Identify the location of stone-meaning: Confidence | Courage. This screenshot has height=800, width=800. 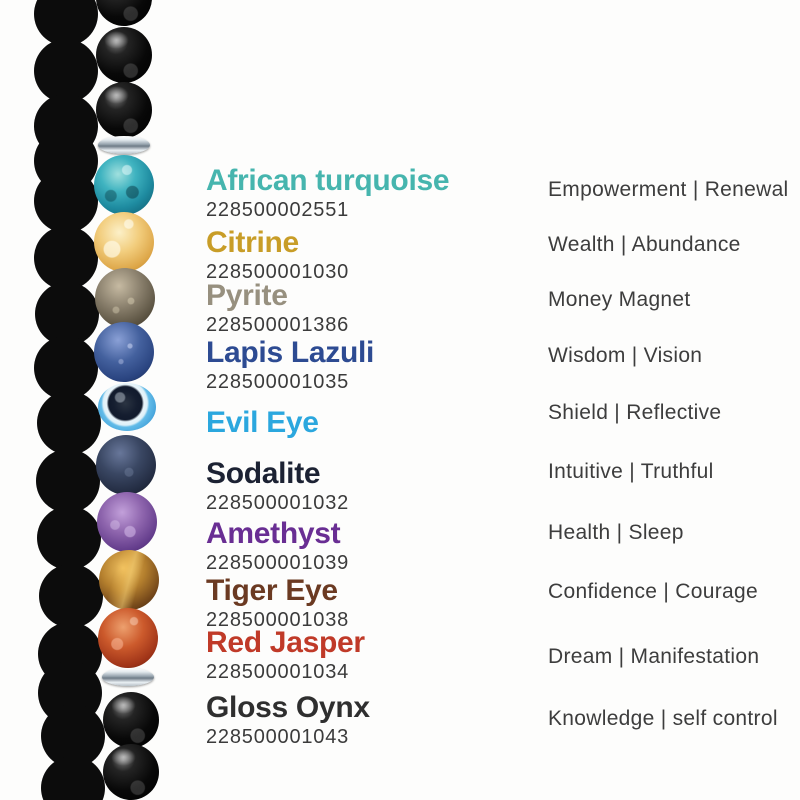
(653, 591).